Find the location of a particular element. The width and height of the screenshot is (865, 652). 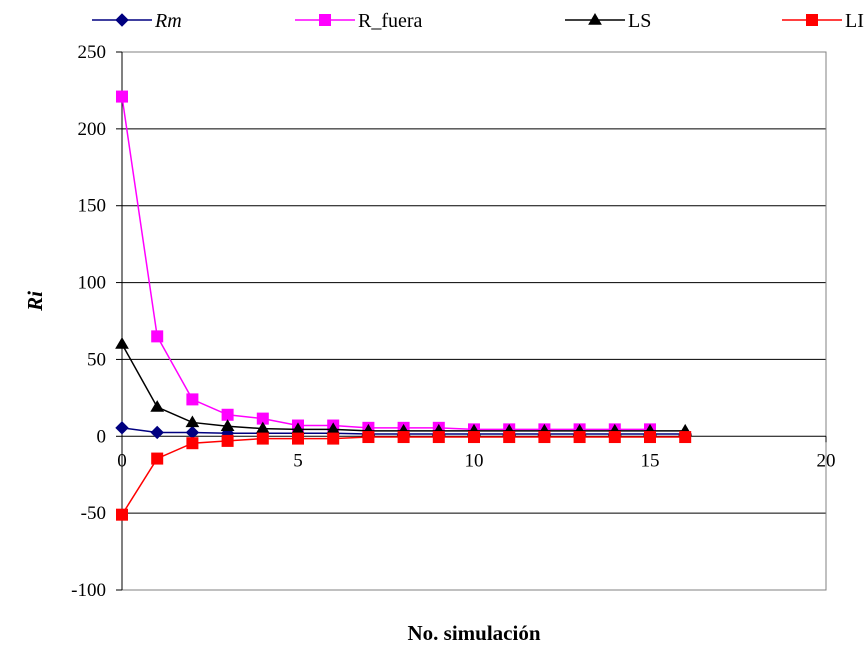

y-tick-label: 50 is located at coordinates (96, 359).